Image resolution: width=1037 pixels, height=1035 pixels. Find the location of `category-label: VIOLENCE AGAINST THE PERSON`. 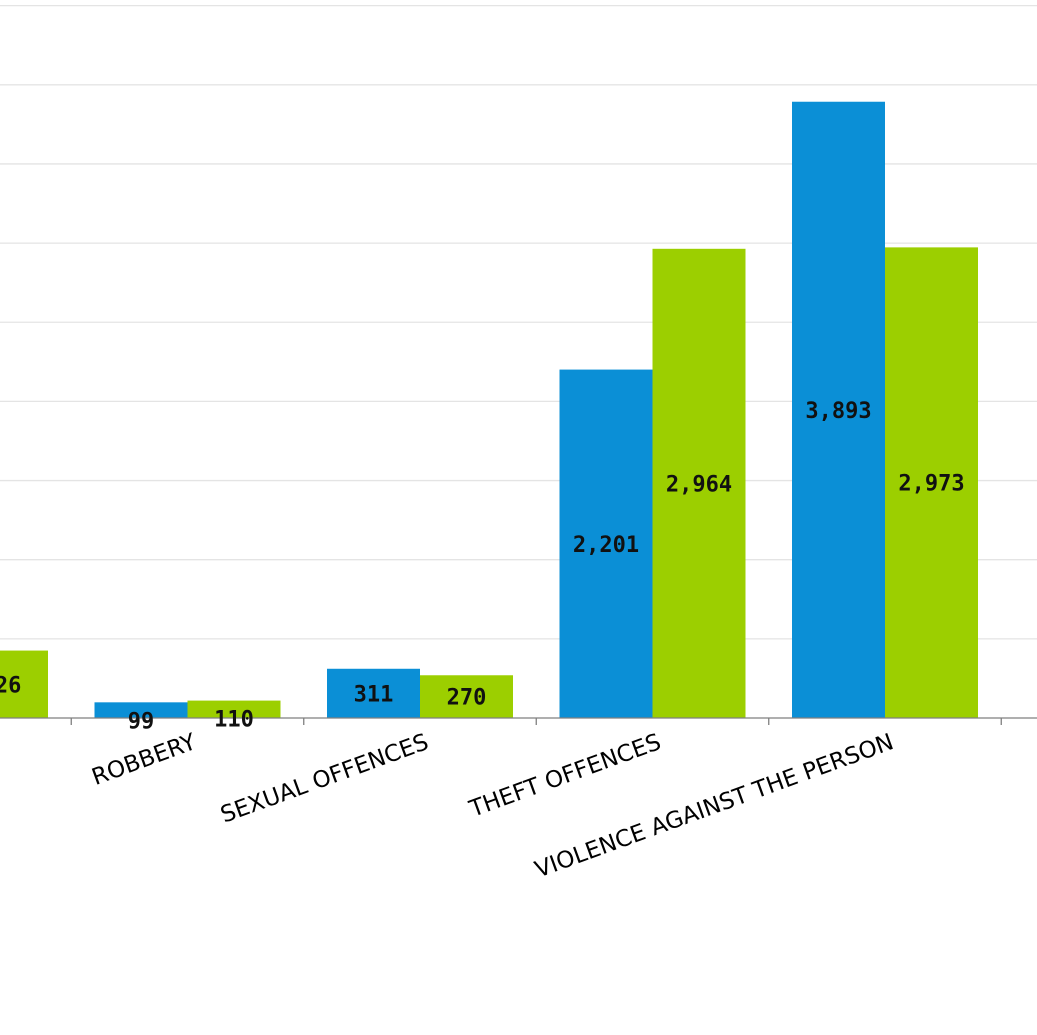

category-label: VIOLENCE AGAINST THE PERSON is located at coordinates (714, 806).